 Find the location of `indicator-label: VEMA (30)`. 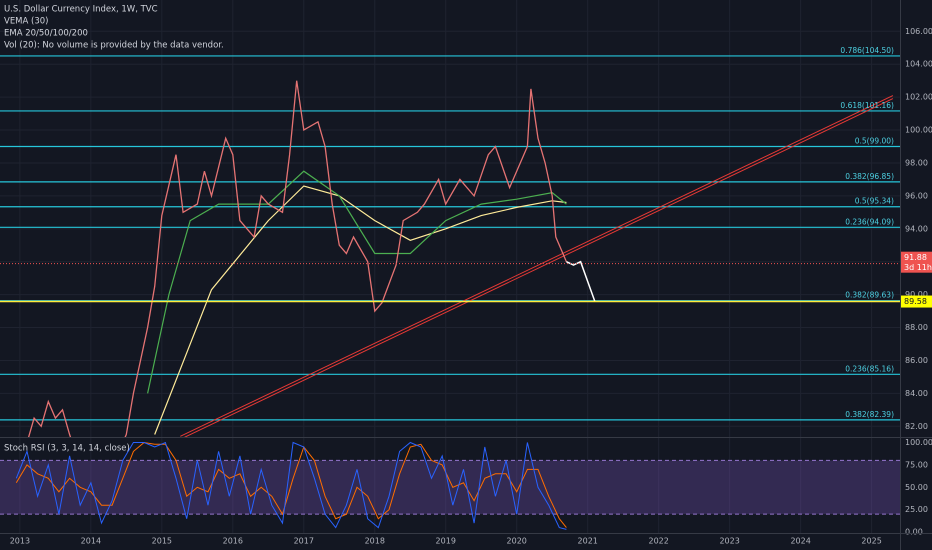

indicator-label: VEMA (30) is located at coordinates (26, 22).